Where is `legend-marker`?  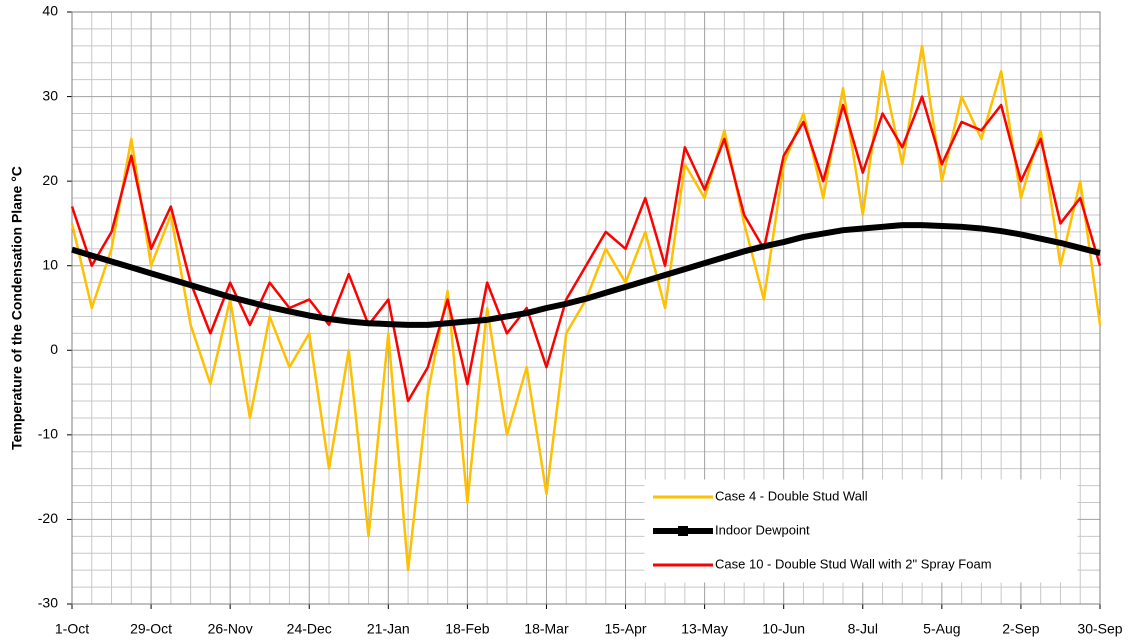 legend-marker is located at coordinates (683, 531).